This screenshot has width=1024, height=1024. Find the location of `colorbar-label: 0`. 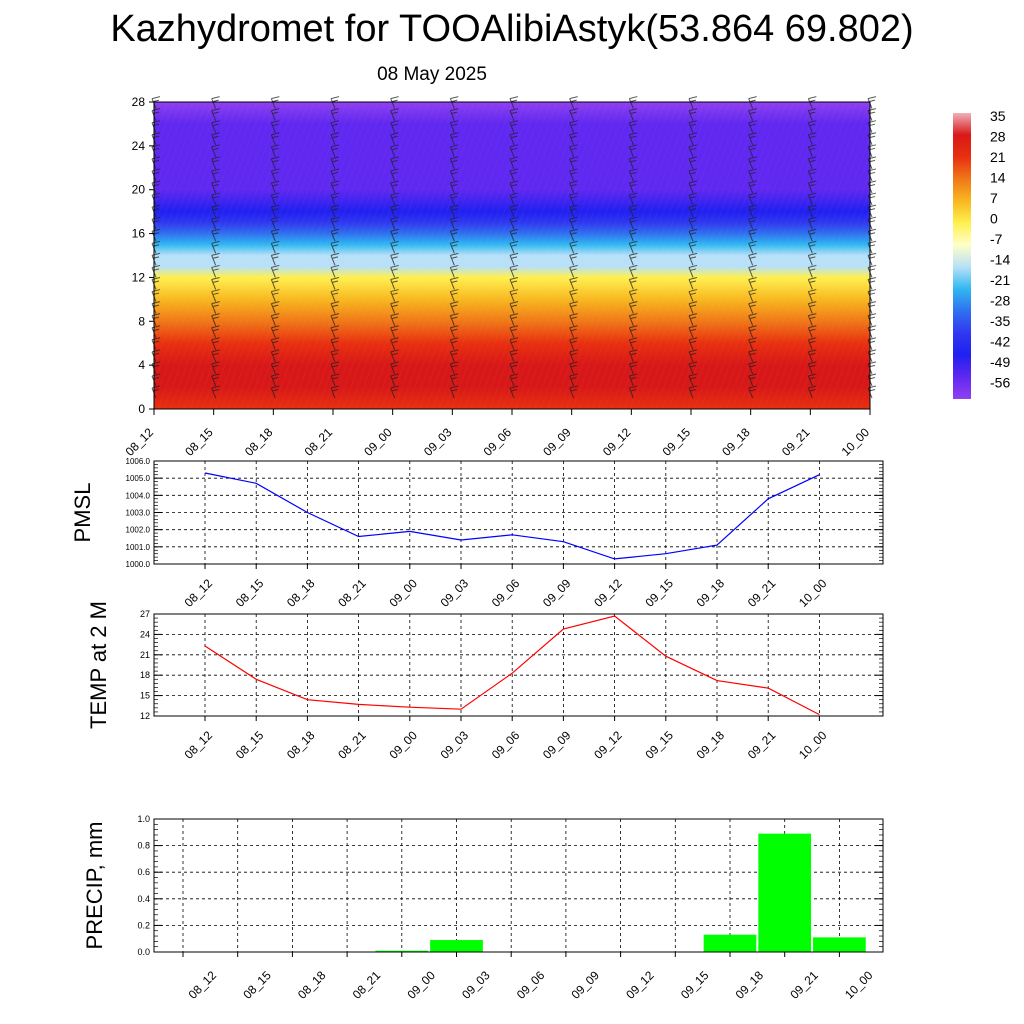

colorbar-label: 0 is located at coordinates (994, 219).